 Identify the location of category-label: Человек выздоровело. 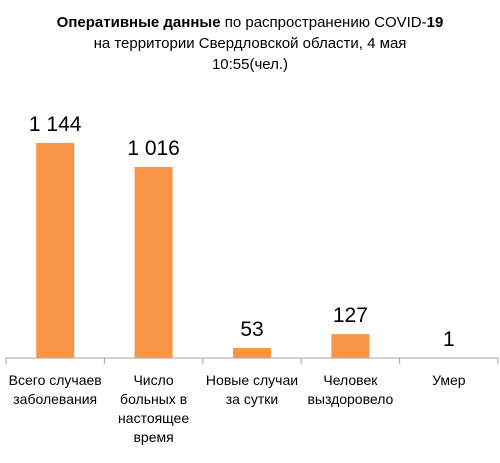
(350, 389).